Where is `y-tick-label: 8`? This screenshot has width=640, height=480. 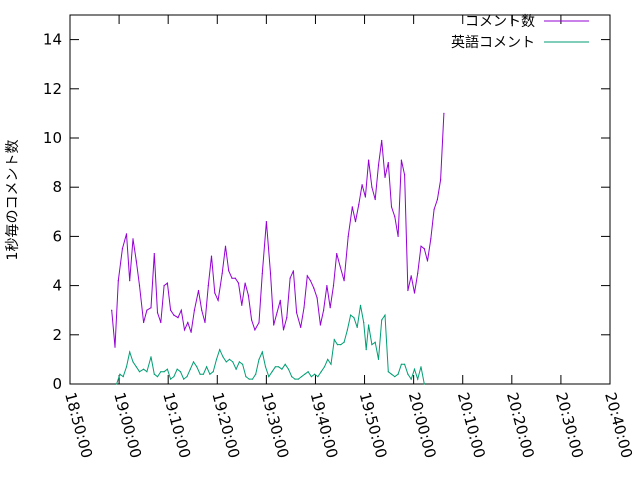
y-tick-label: 8 is located at coordinates (57, 187).